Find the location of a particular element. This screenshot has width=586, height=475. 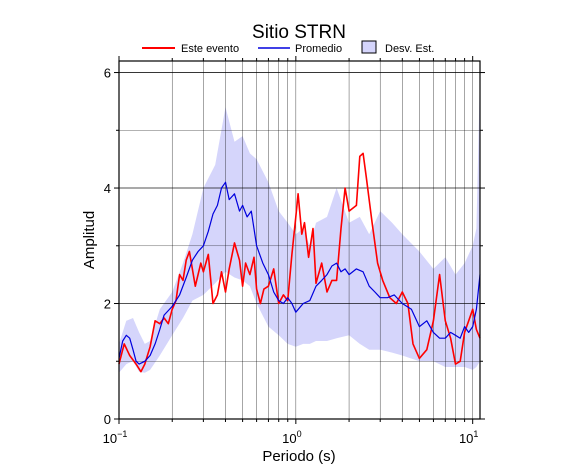

legend-label-este: Este evento is located at coordinates (210, 49).